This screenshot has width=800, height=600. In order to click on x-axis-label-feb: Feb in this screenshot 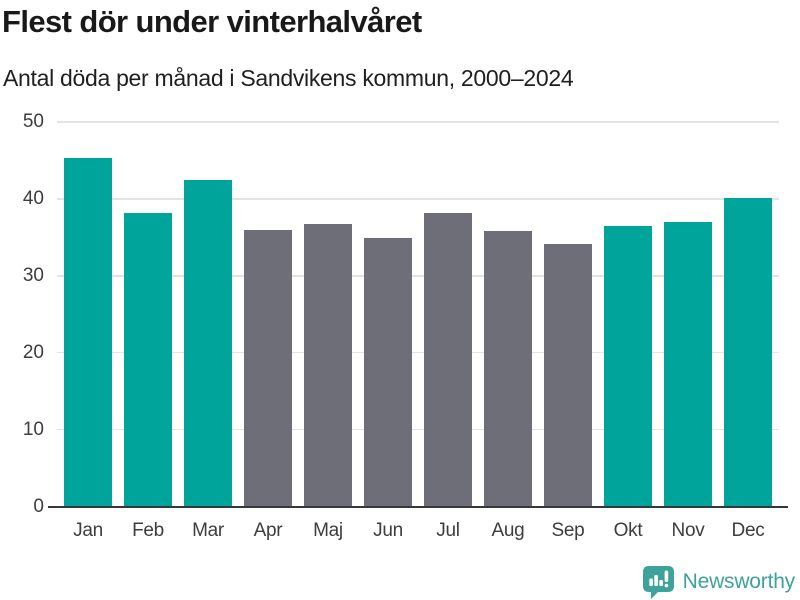, I will do `click(148, 530)`.